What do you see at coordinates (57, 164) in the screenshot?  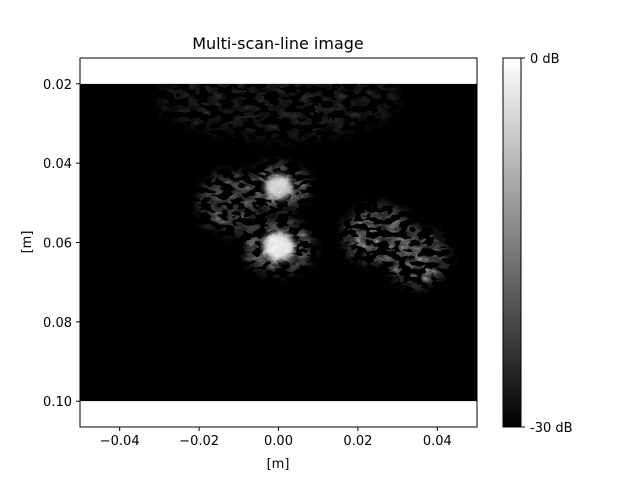 I see `y-tick-label-1: 0.04` at bounding box center [57, 164].